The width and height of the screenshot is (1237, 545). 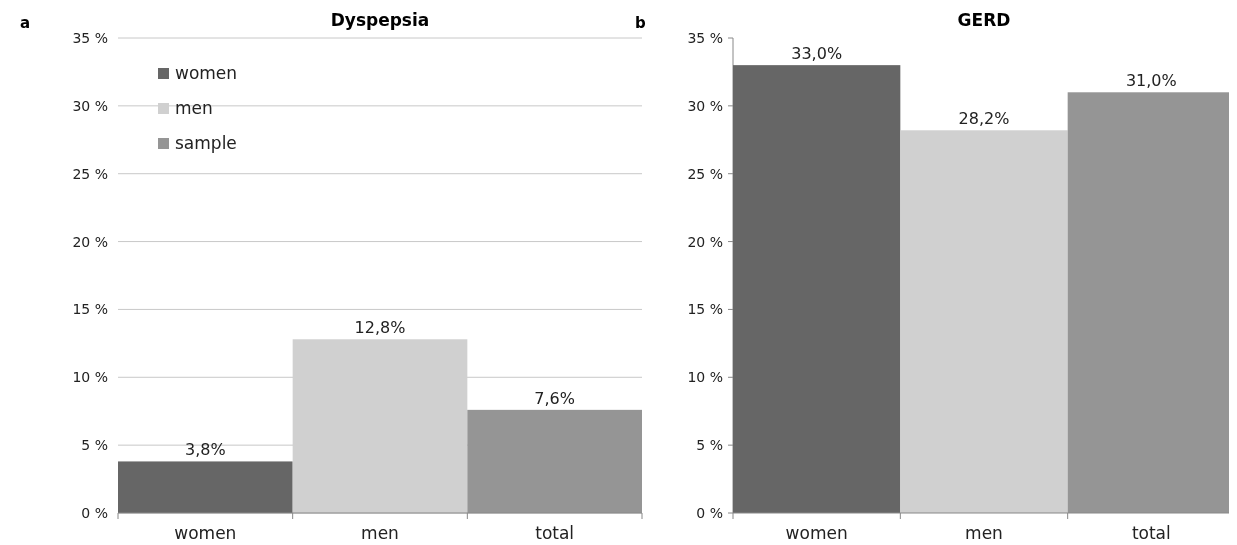 What do you see at coordinates (1151, 81) in the screenshot?
I see `data-label: 31,0%` at bounding box center [1151, 81].